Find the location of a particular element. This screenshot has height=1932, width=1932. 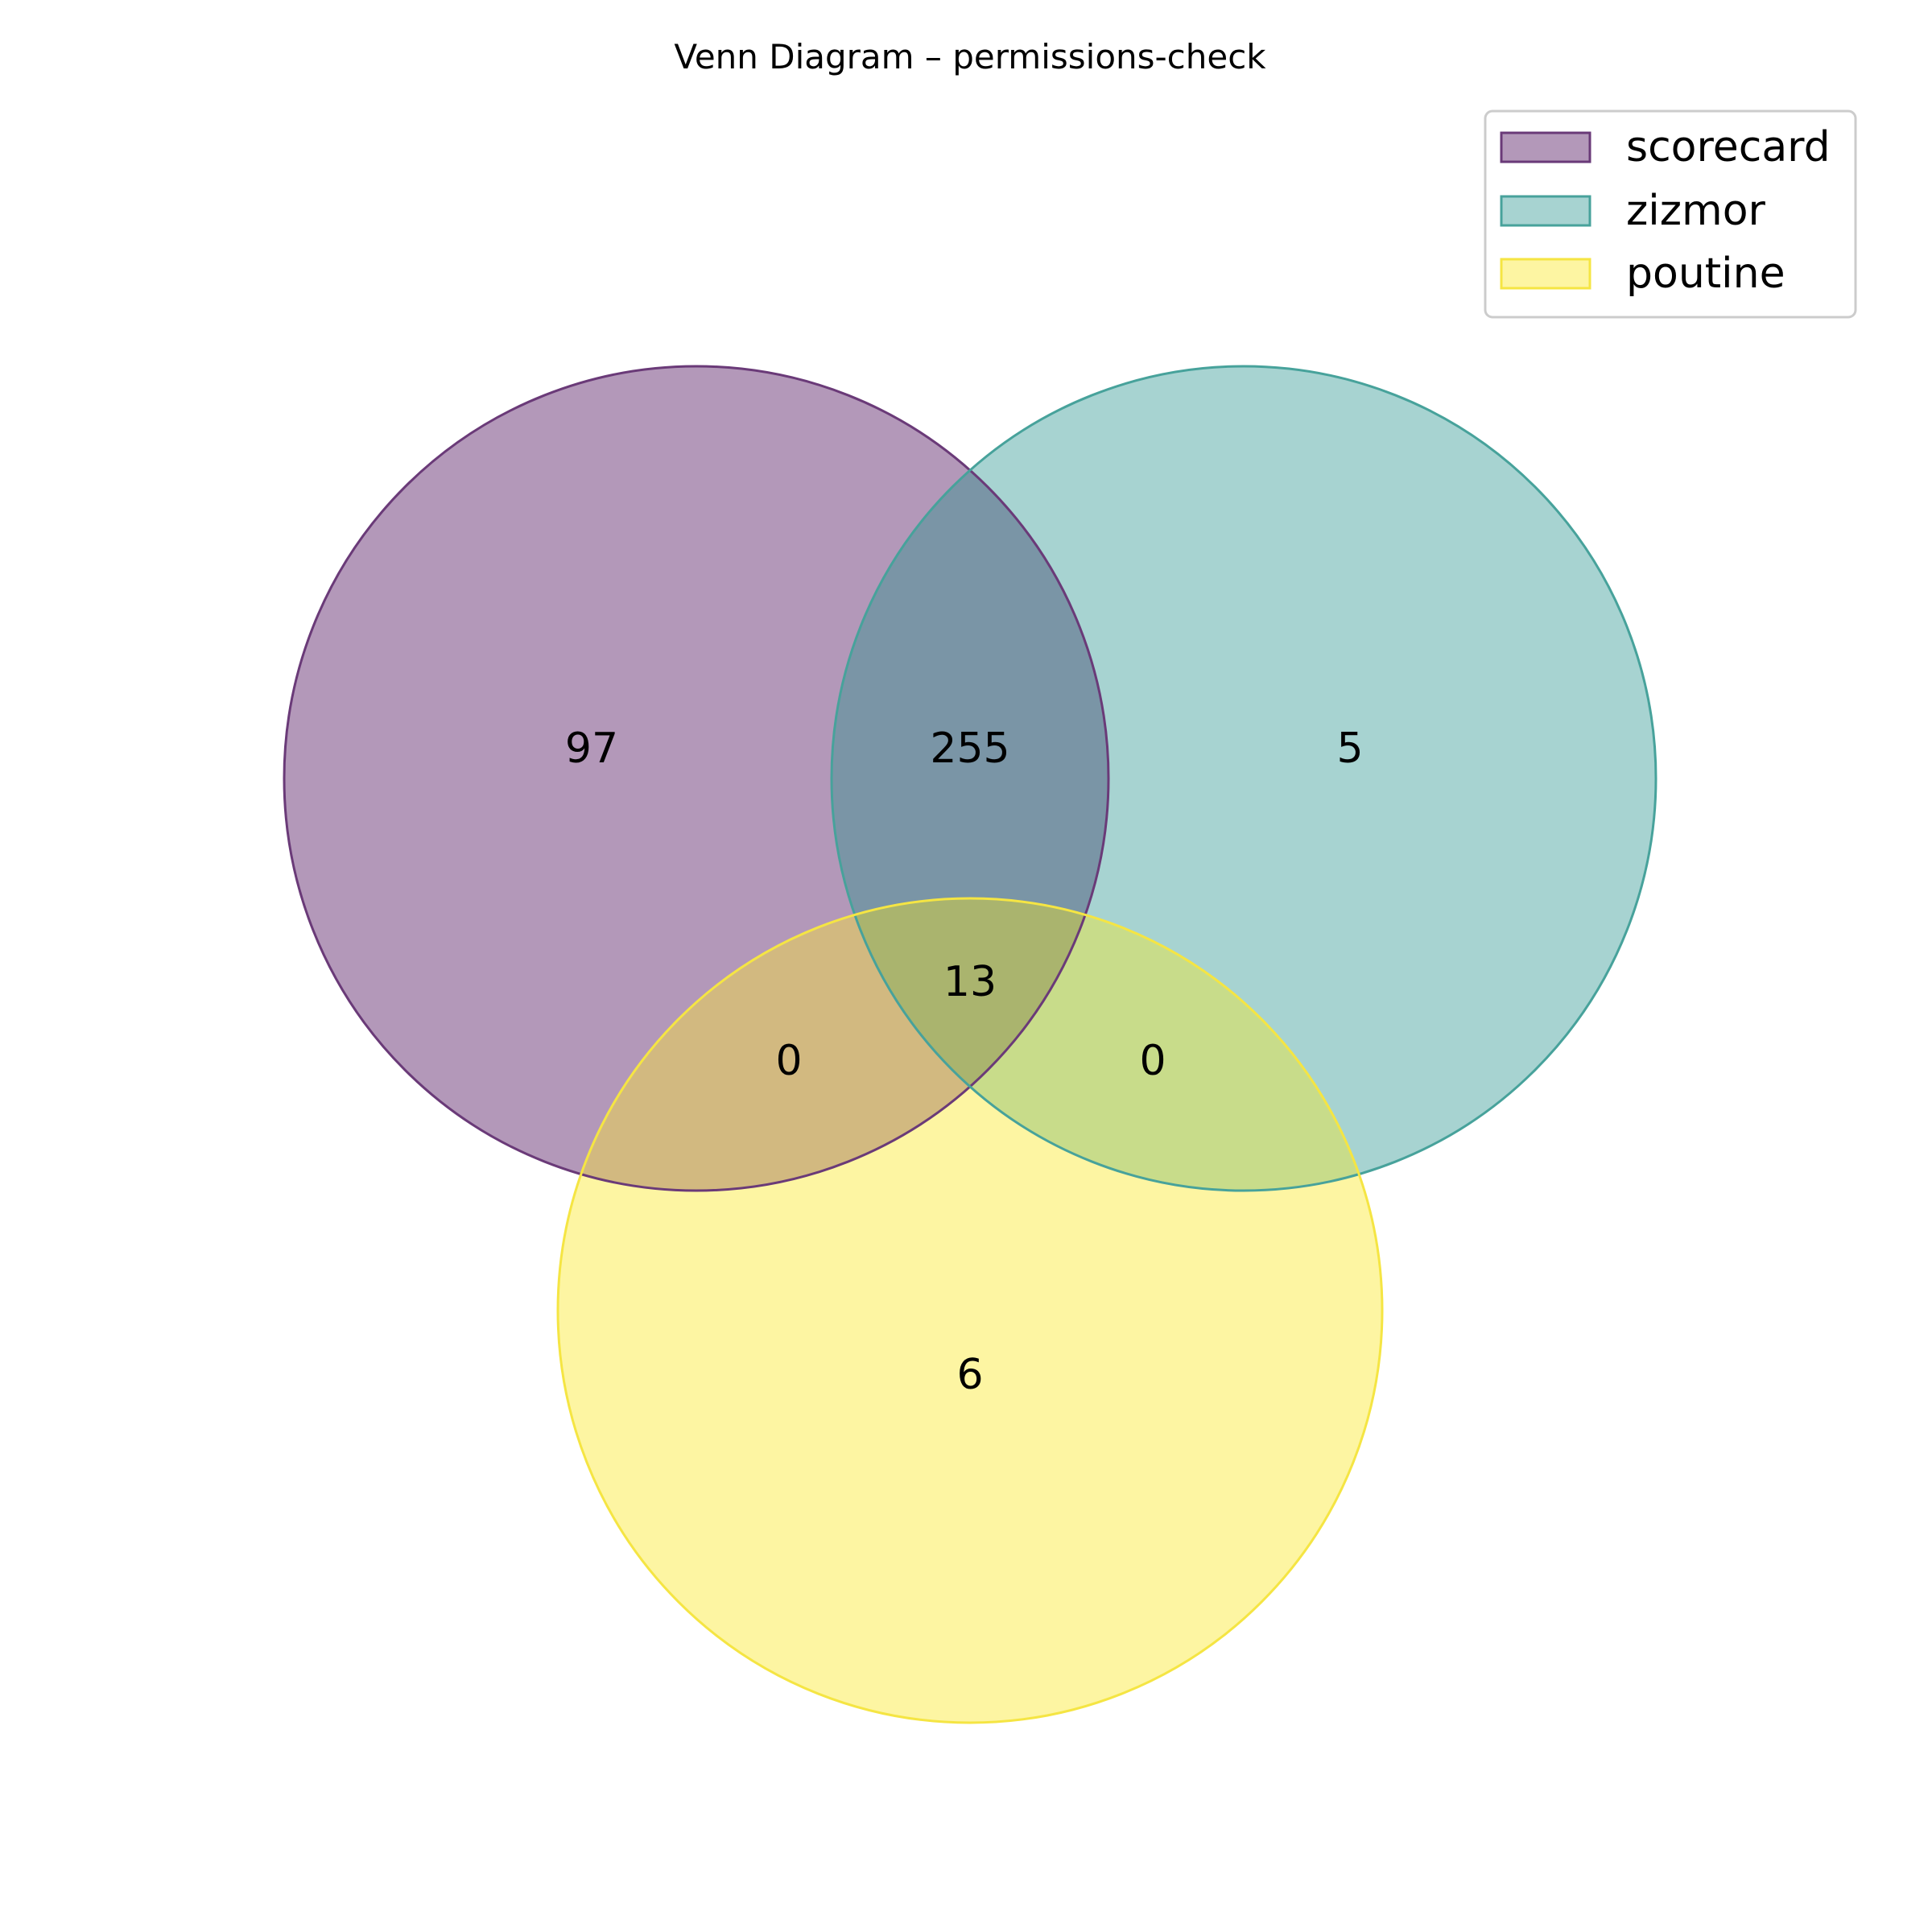

region-label-zizmor-poutine: 0 is located at coordinates (1152, 1061).